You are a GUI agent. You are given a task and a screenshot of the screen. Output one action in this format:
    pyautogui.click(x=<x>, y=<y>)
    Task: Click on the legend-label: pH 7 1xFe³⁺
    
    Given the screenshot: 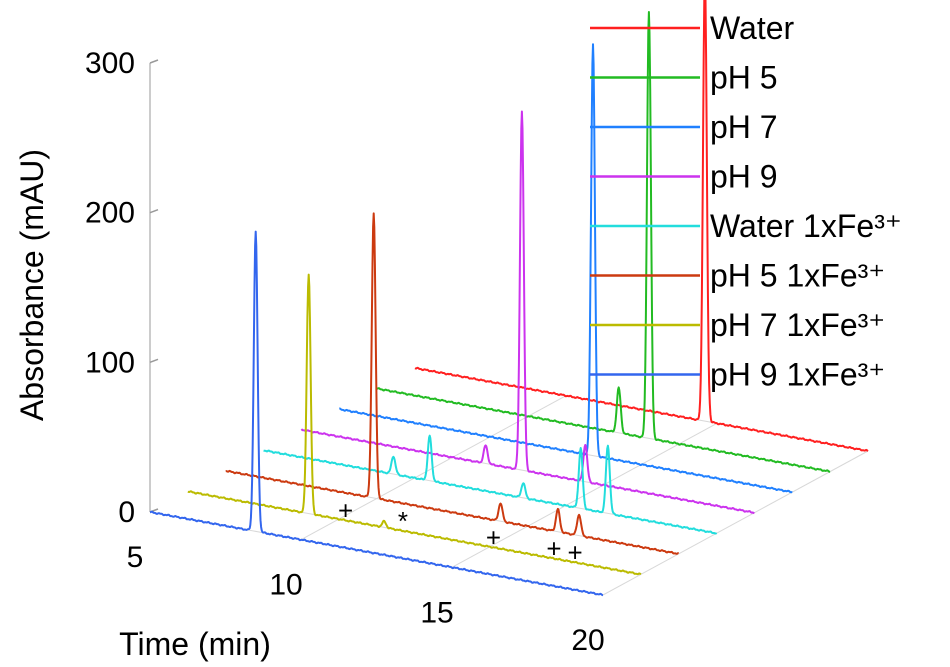 What is the action you would take?
    pyautogui.click(x=797, y=325)
    